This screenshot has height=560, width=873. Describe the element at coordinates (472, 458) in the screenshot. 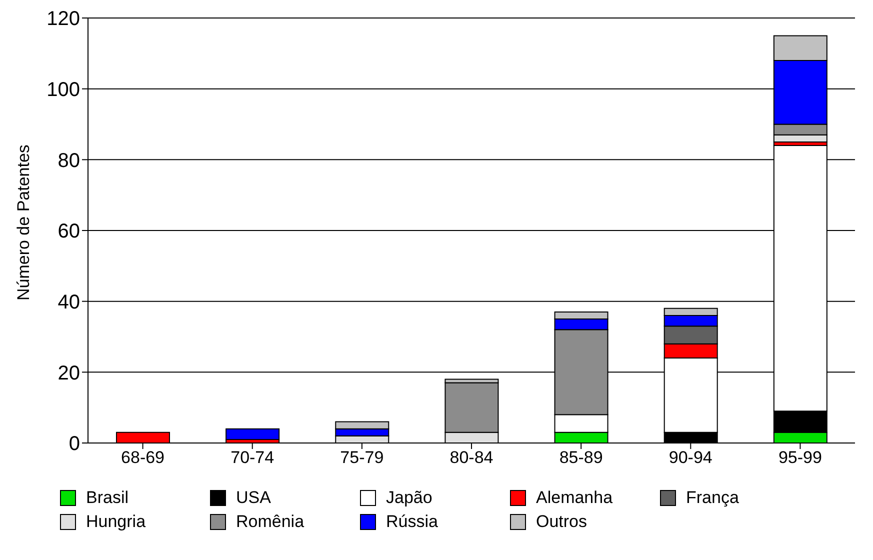

I see `x-tick-label: 80-84` at that location.